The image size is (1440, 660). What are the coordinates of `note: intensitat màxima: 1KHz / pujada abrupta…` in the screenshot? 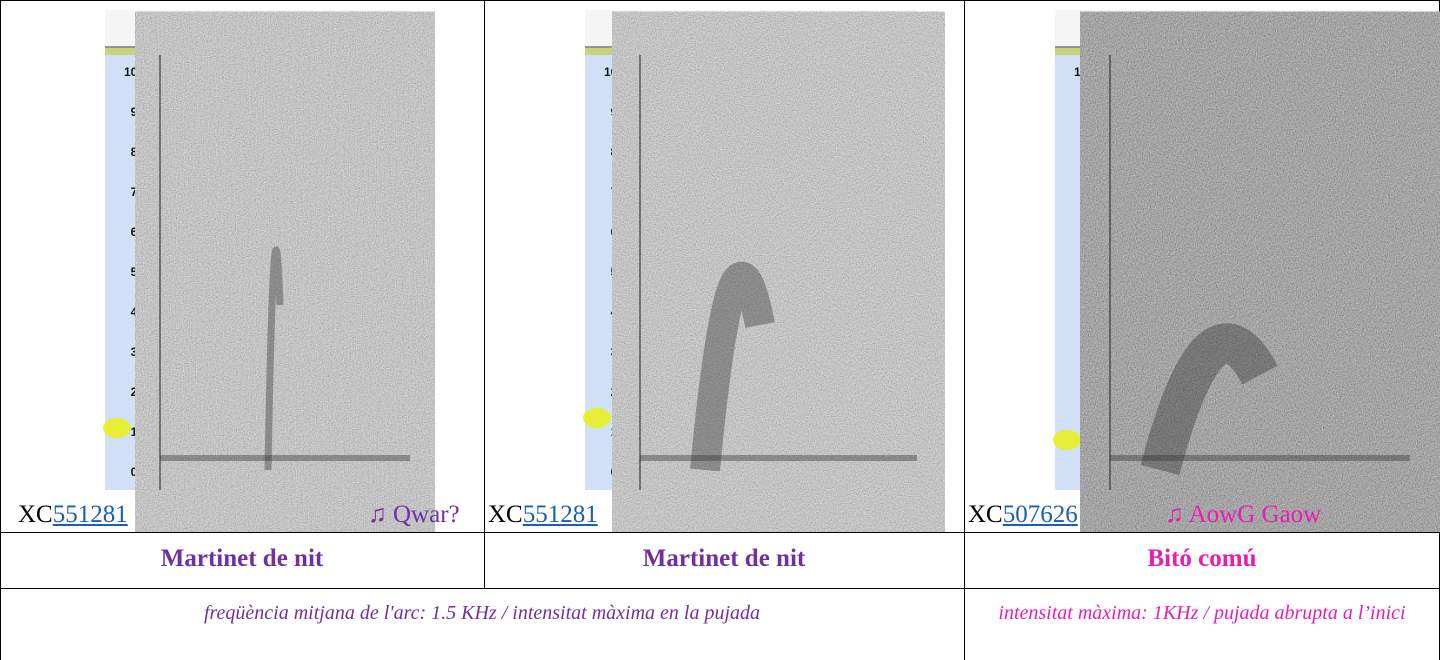 It's located at (1202, 613).